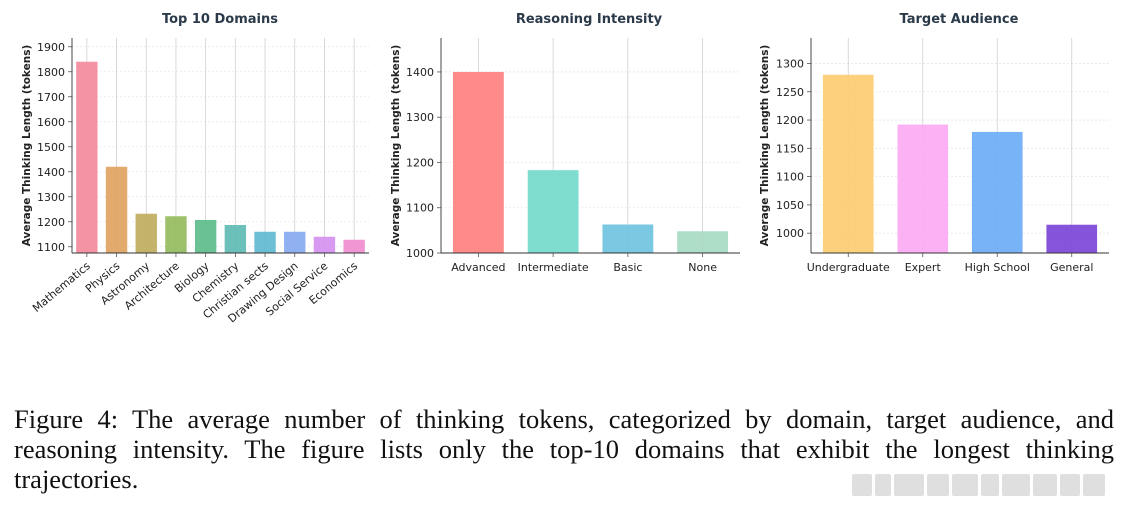 The width and height of the screenshot is (1129, 506). I want to click on chart-title: Target Audience, so click(959, 19).